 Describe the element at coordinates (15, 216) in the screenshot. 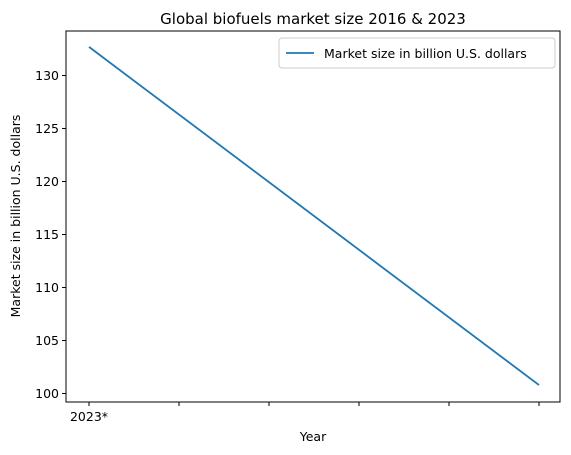

I see `y-axis-label: Market size in billion U.S. dollars` at that location.